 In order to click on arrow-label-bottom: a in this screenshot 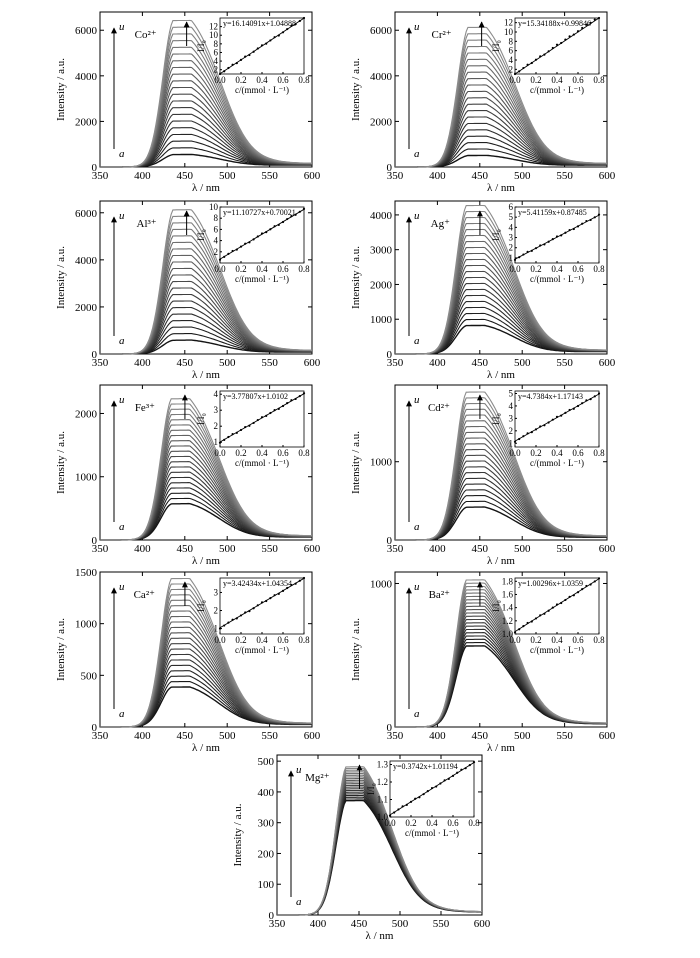, I will do `click(122, 714)`.